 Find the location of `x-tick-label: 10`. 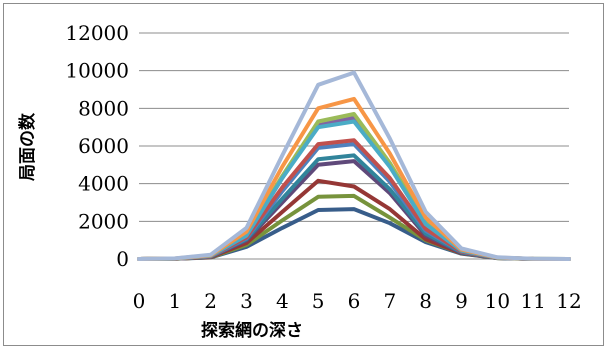

x-tick-label: 10 is located at coordinates (497, 301).